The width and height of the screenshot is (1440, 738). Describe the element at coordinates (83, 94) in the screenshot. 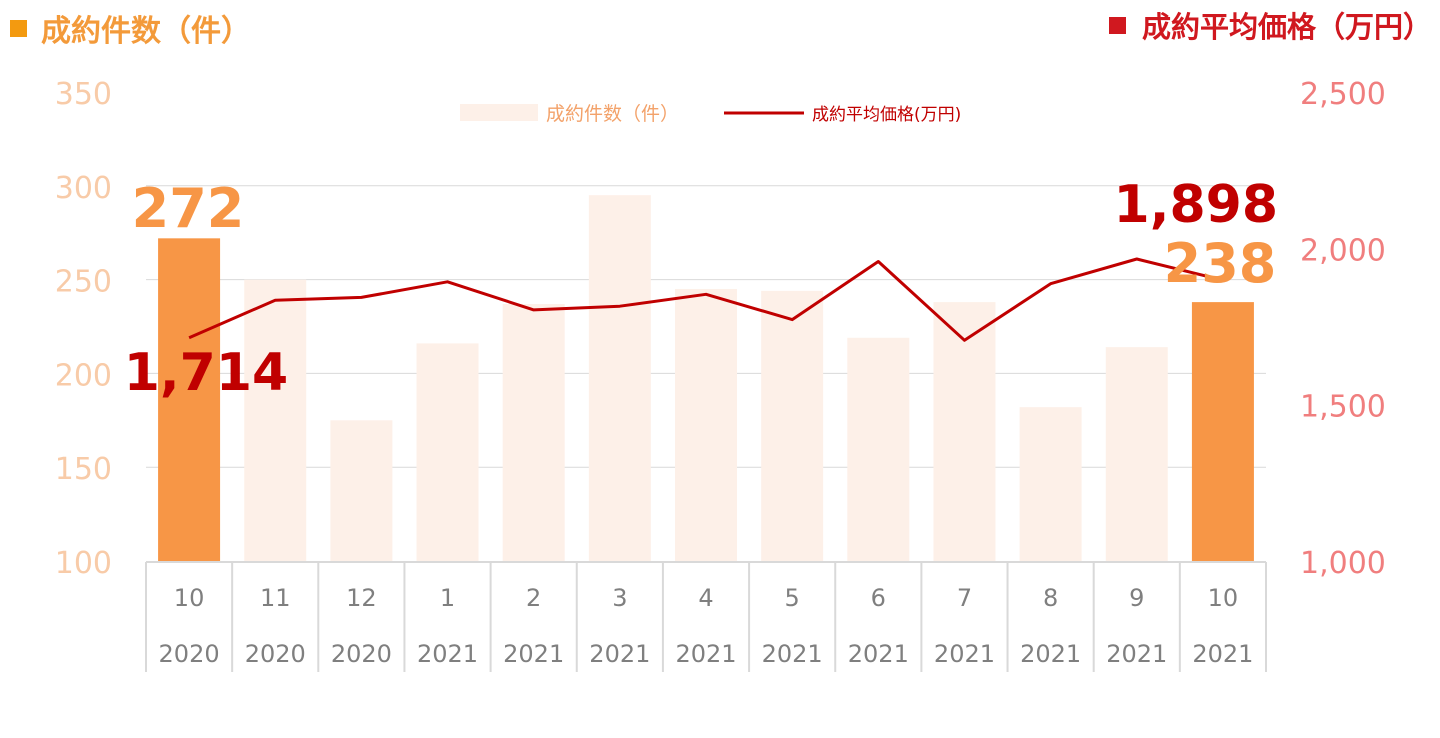

I see `left-tick-label: 350` at that location.